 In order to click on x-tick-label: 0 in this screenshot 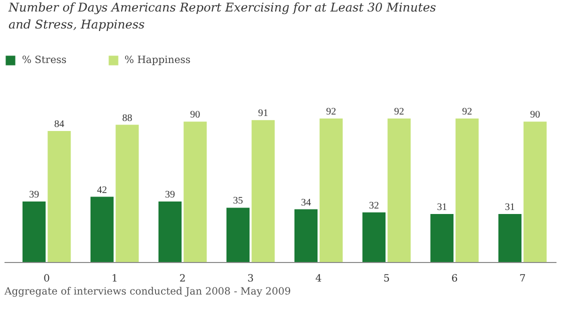, I will do `click(46, 279)`.